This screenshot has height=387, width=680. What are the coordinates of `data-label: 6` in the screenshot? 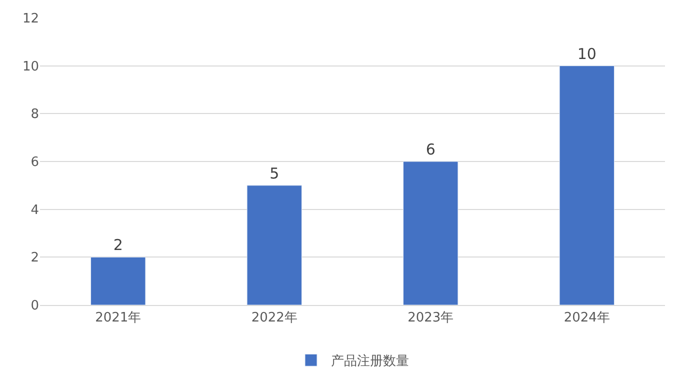 It's located at (431, 149).